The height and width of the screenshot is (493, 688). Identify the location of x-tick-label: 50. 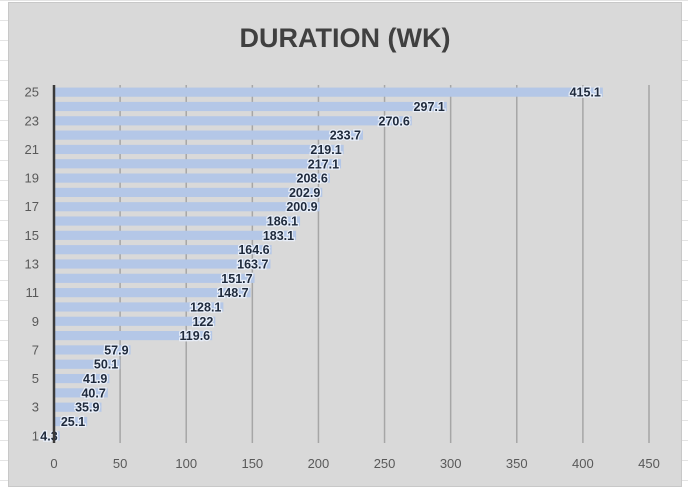
(120, 463).